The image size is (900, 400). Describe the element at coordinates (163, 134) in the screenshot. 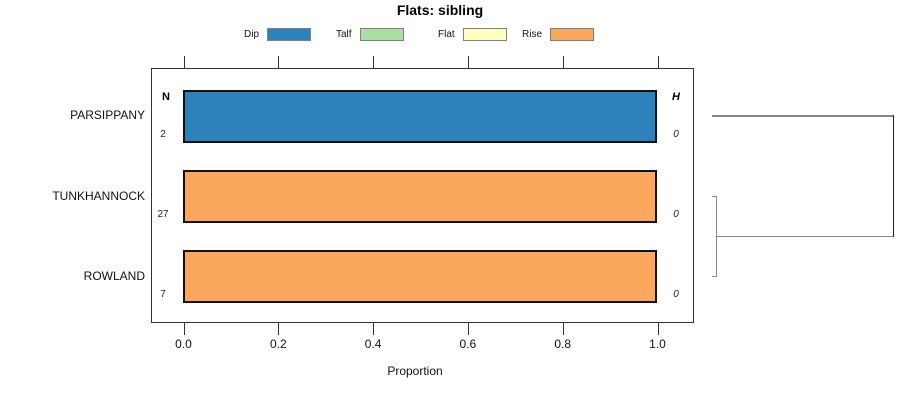

I see `n-value: 2` at that location.